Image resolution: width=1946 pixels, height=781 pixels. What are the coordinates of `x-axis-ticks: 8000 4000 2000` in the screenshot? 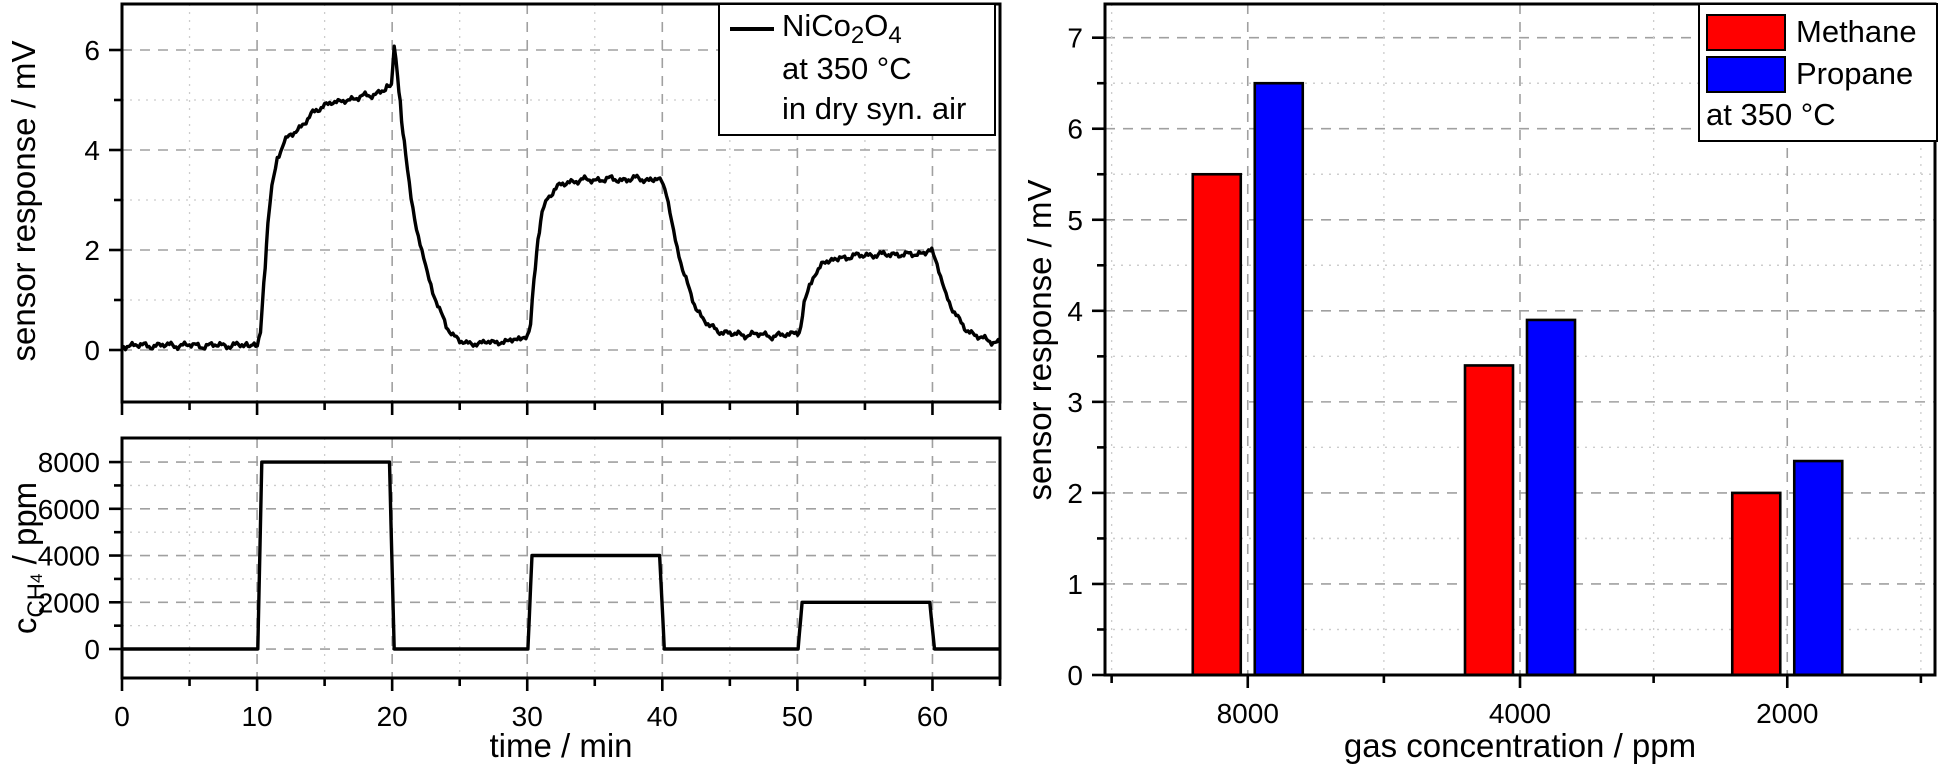 It's located at (1516, 702).